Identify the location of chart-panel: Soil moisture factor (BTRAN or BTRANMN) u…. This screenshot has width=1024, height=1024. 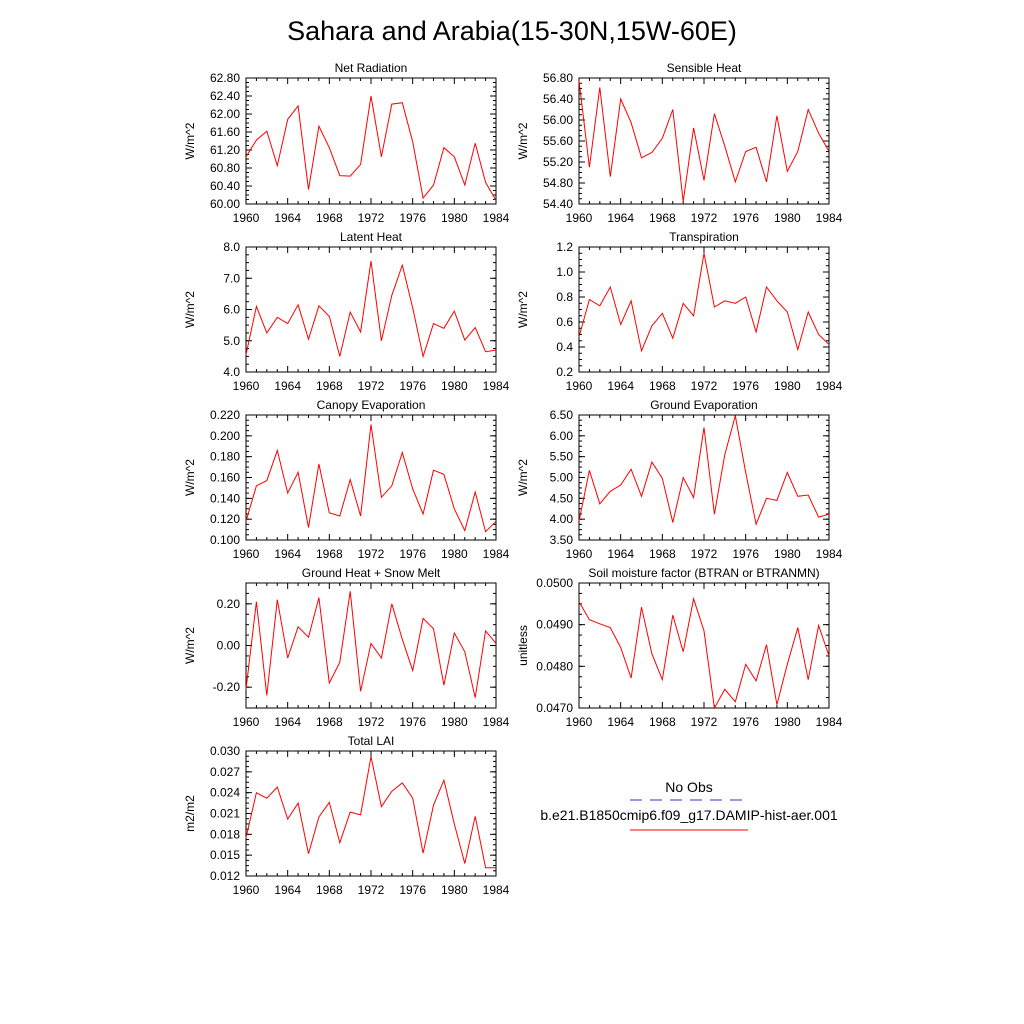
(679, 647).